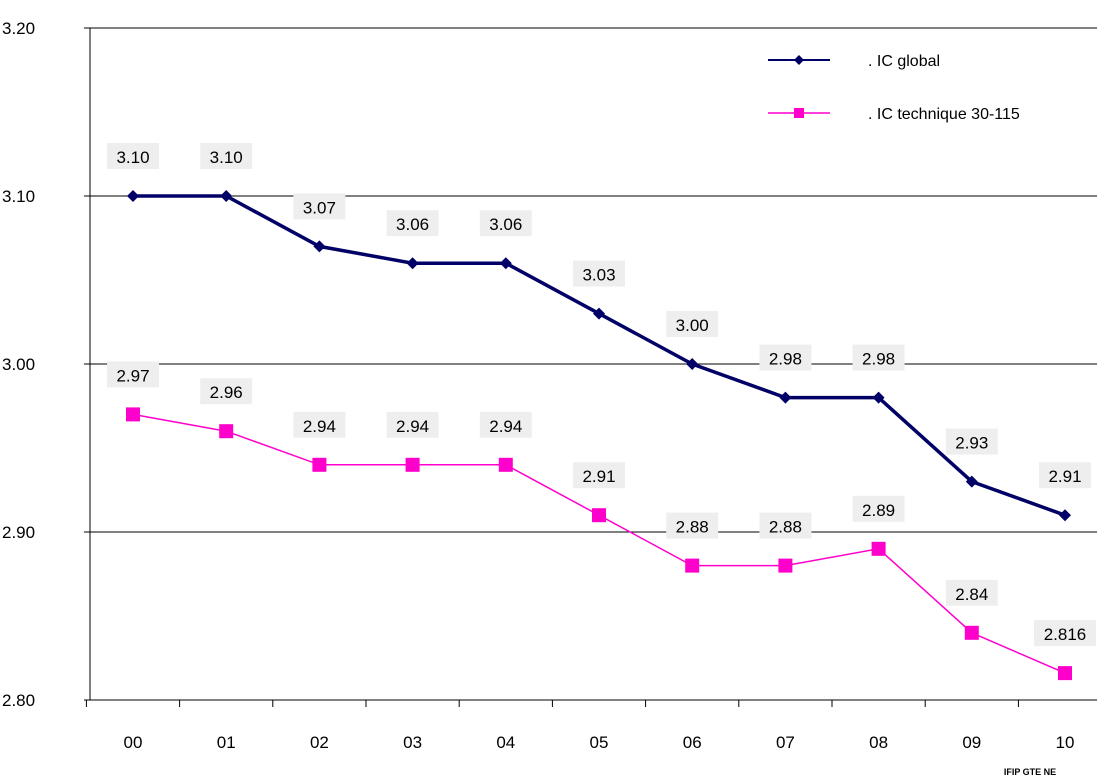 The image size is (1097, 783). I want to click on x-tick-label: 01, so click(226, 742).